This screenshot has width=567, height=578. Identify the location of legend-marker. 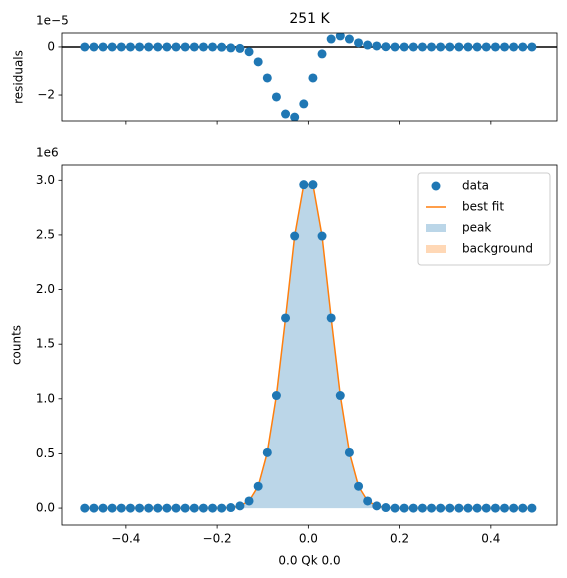
(436, 186).